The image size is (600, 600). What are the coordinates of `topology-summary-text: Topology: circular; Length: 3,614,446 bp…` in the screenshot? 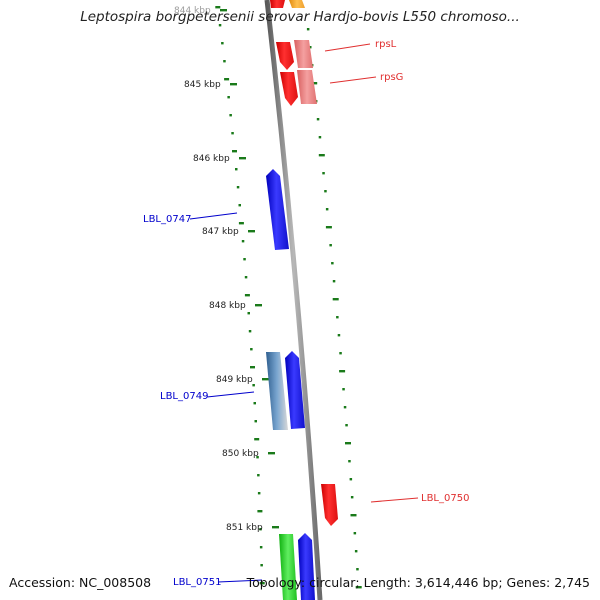 It's located at (418, 582).